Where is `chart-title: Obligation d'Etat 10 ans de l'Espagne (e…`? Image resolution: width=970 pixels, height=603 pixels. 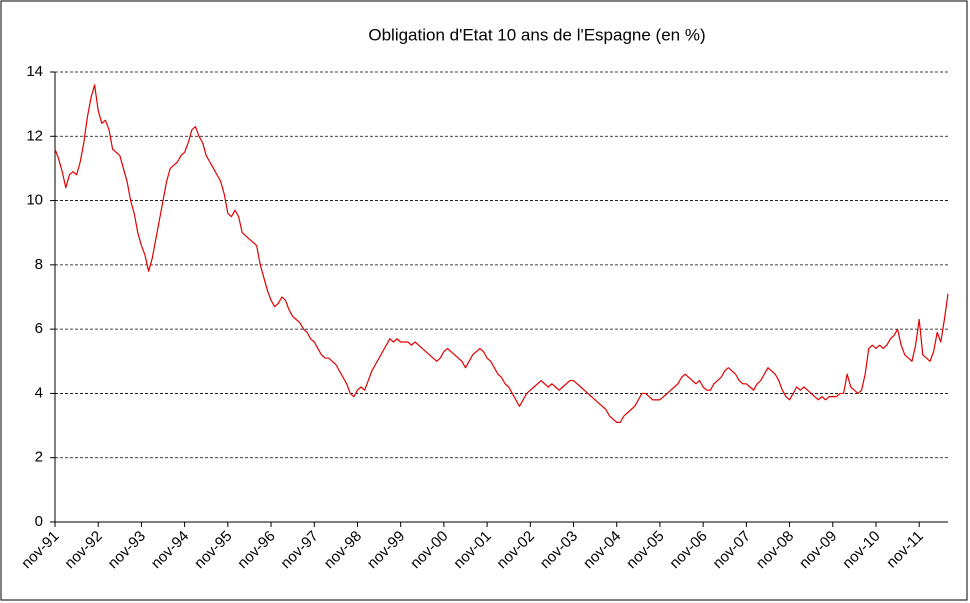 chart-title: Obligation d'Etat 10 ans de l'Espagne (e… is located at coordinates (536, 34).